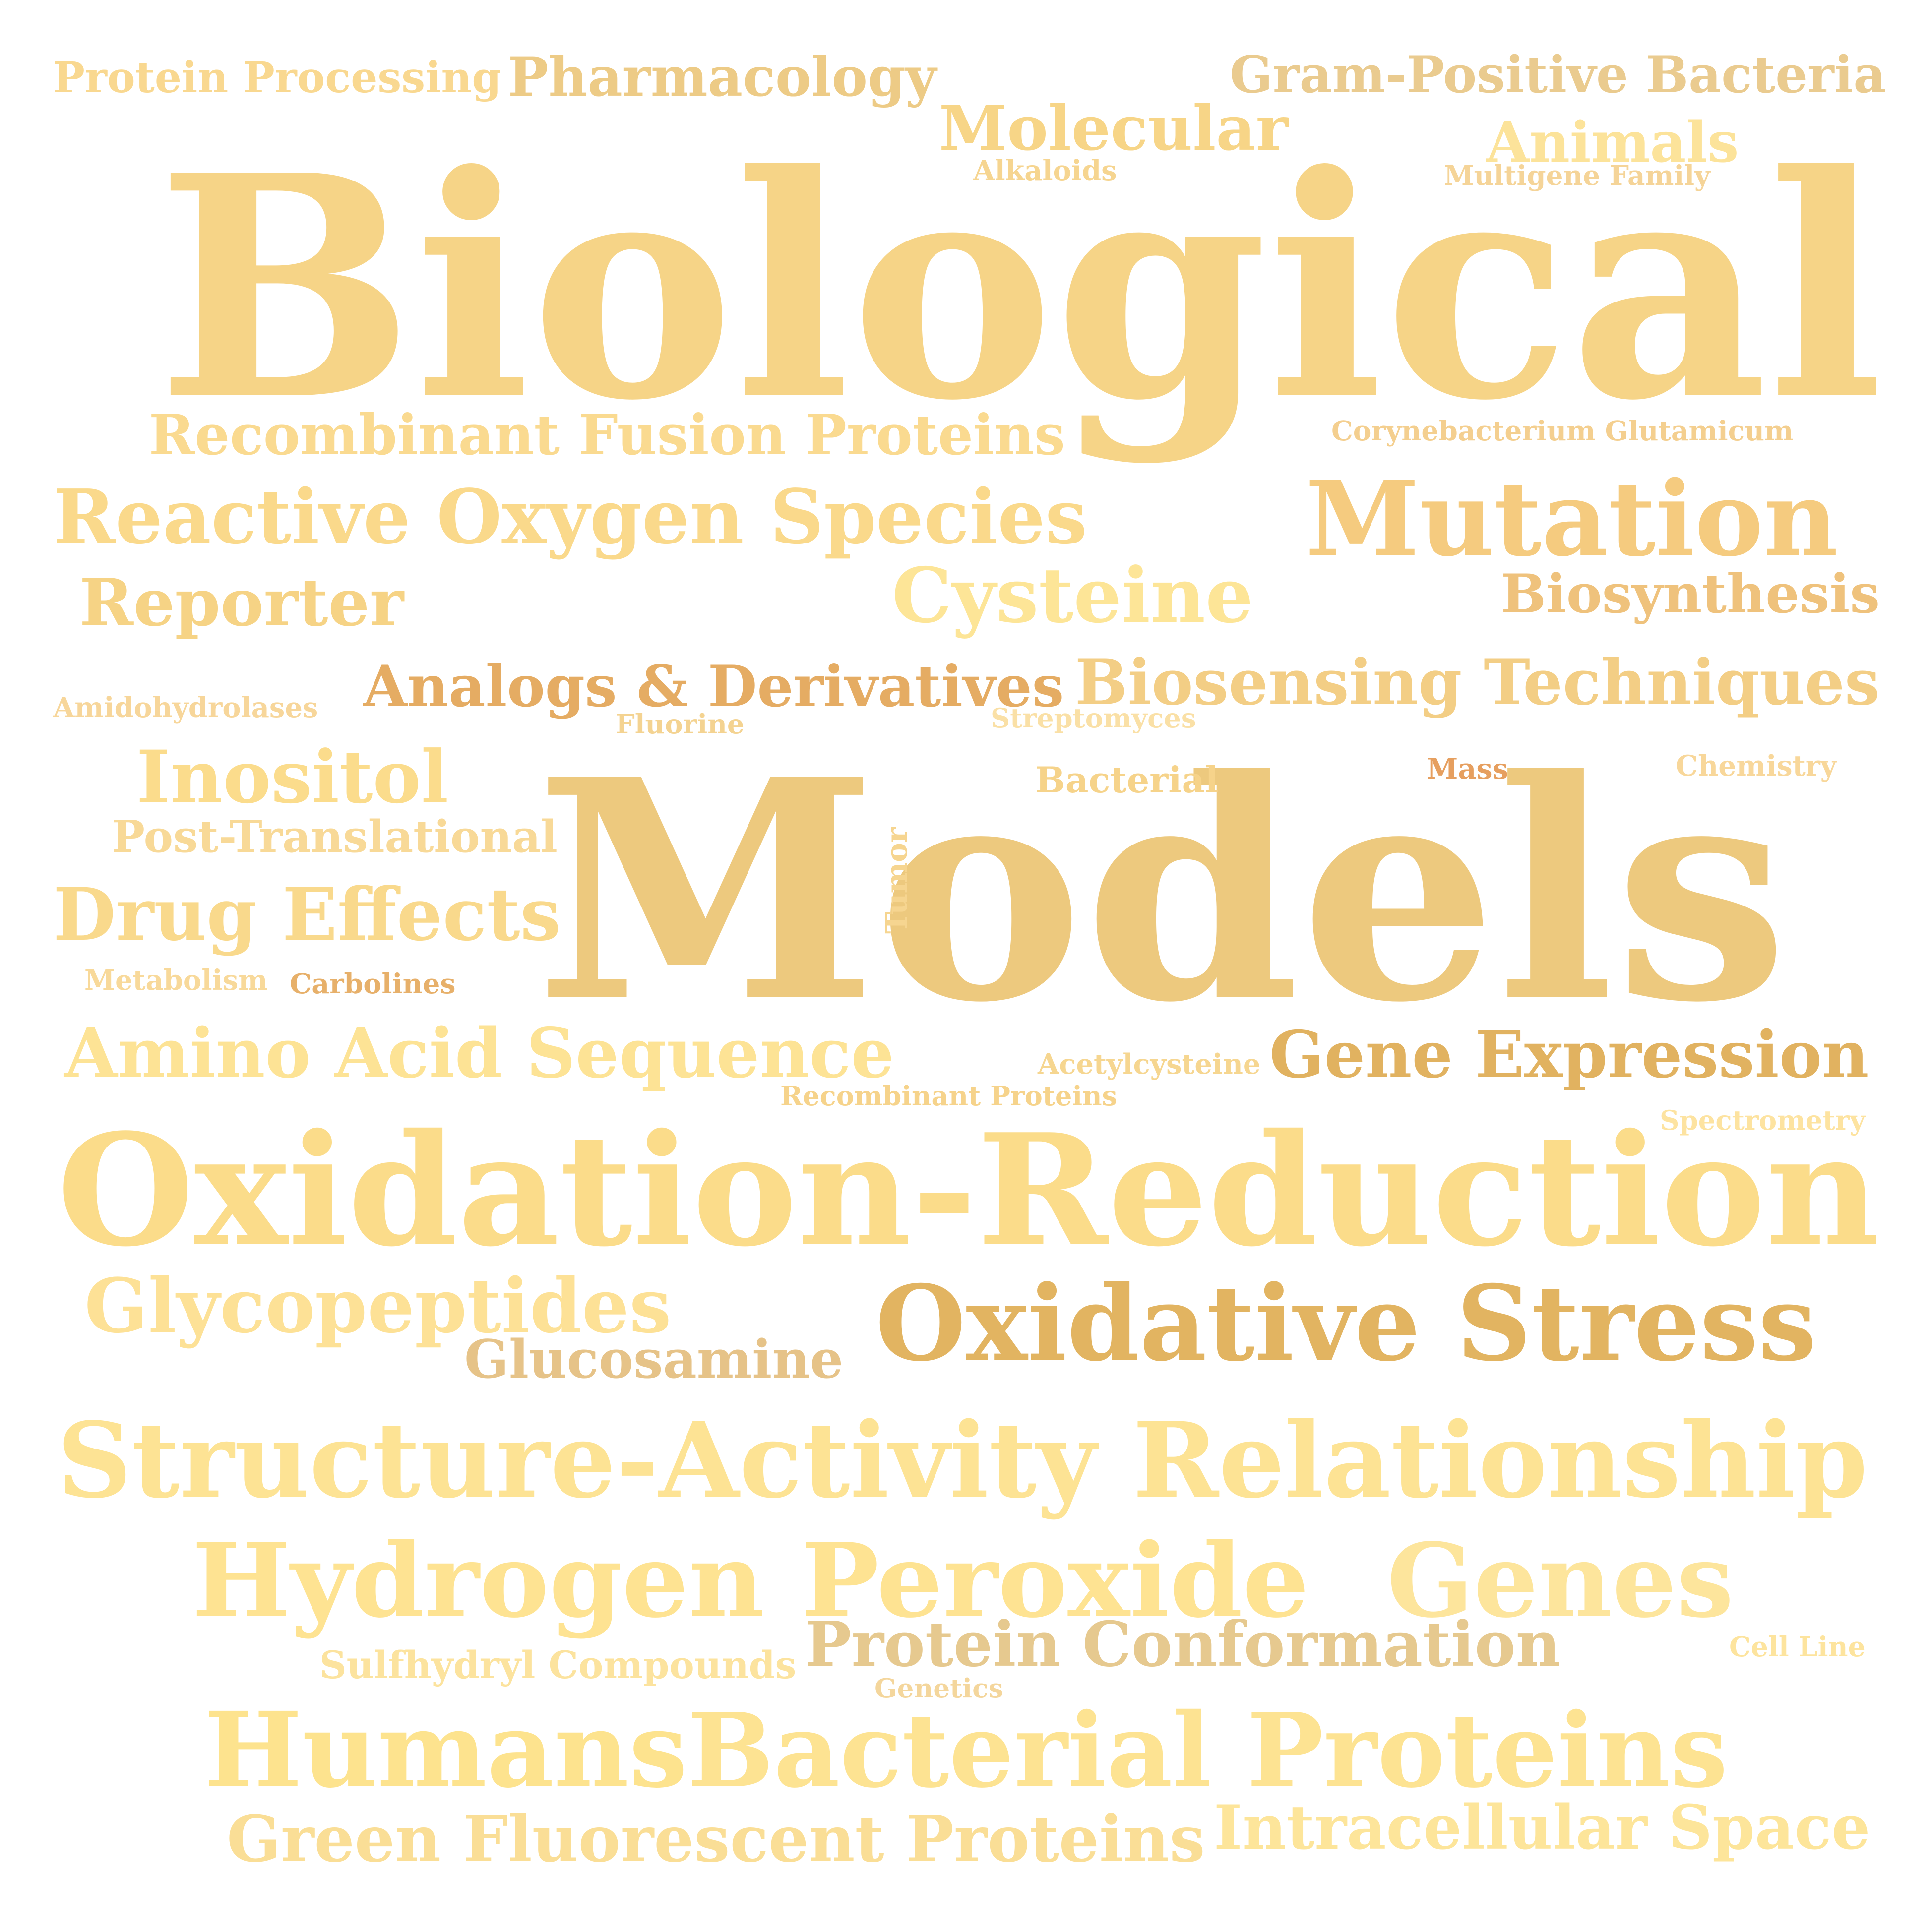 The width and height of the screenshot is (1932, 1932). What do you see at coordinates (1045, 170) in the screenshot?
I see `word-alkaloids: Alkaloids` at bounding box center [1045, 170].